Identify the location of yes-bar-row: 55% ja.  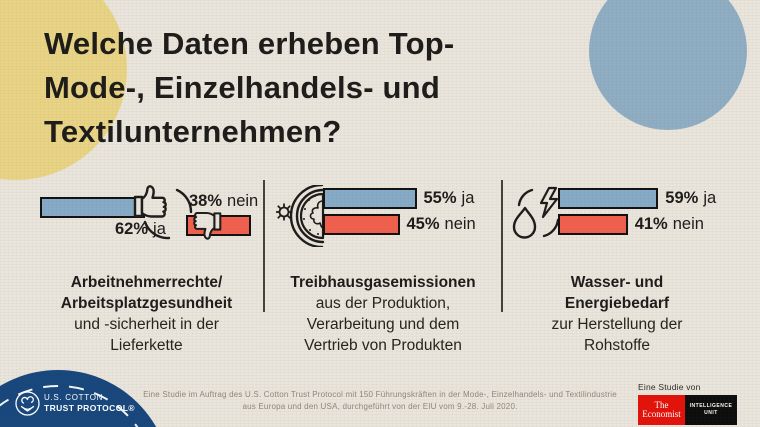
(398, 198).